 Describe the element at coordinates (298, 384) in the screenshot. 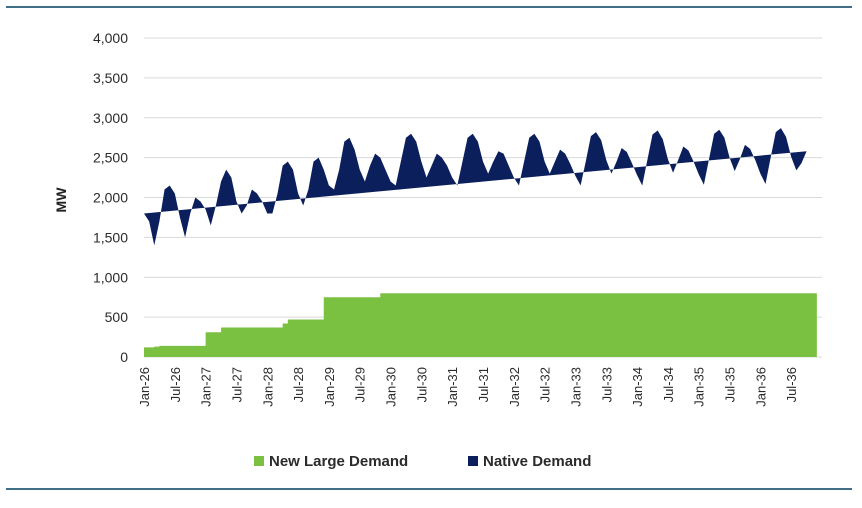

I see `x-tick-label: Jul-28` at that location.